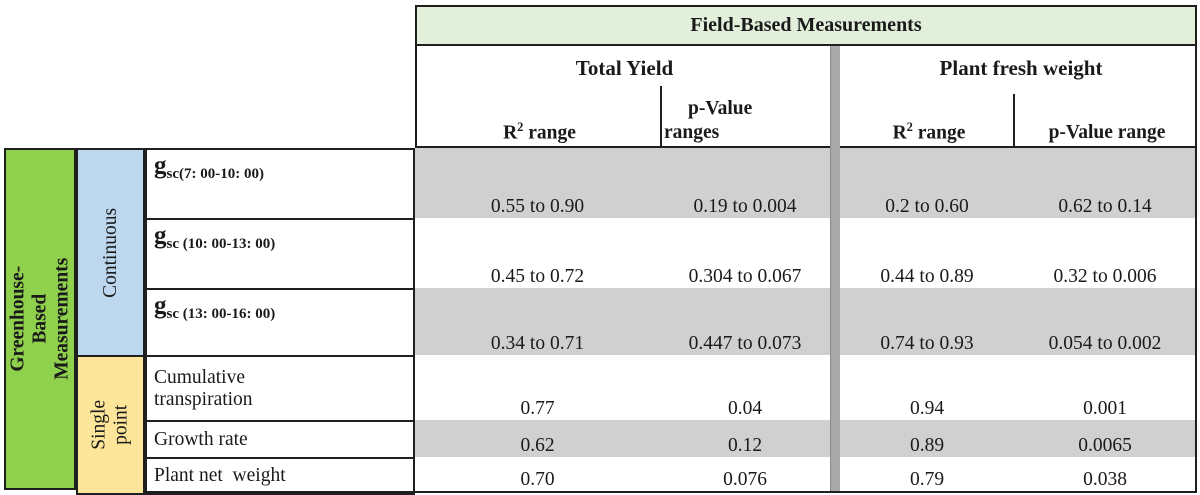  What do you see at coordinates (927, 445) in the screenshot?
I see `value-text: 0.89` at bounding box center [927, 445].